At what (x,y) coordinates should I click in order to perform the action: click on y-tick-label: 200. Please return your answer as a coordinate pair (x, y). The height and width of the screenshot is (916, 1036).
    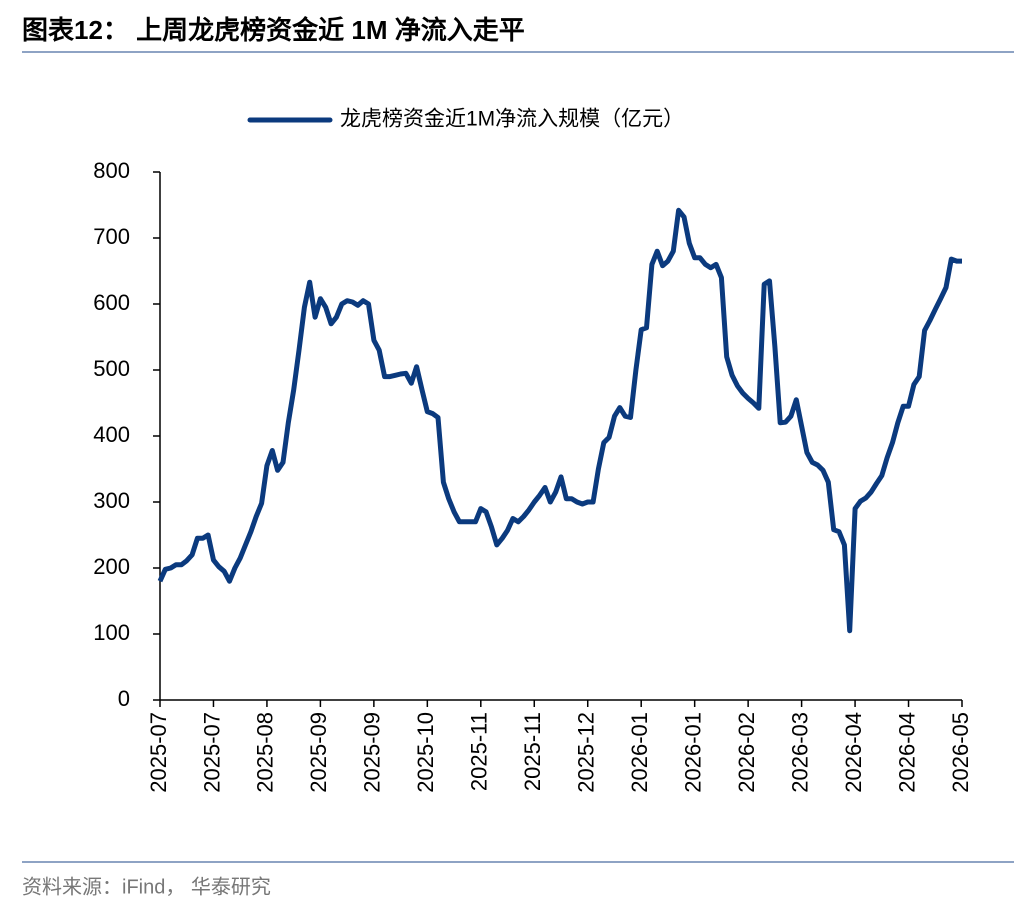
    Looking at the image, I should click on (111, 566).